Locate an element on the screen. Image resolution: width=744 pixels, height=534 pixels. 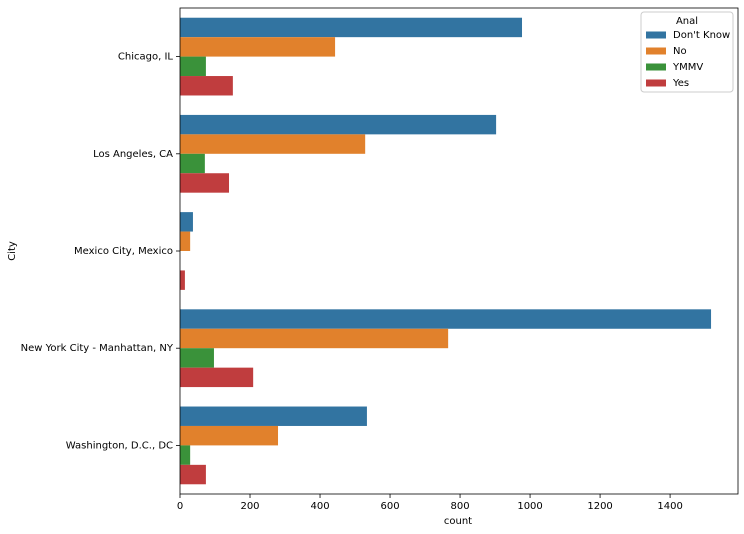
x-tick-label: 0 is located at coordinates (180, 506).